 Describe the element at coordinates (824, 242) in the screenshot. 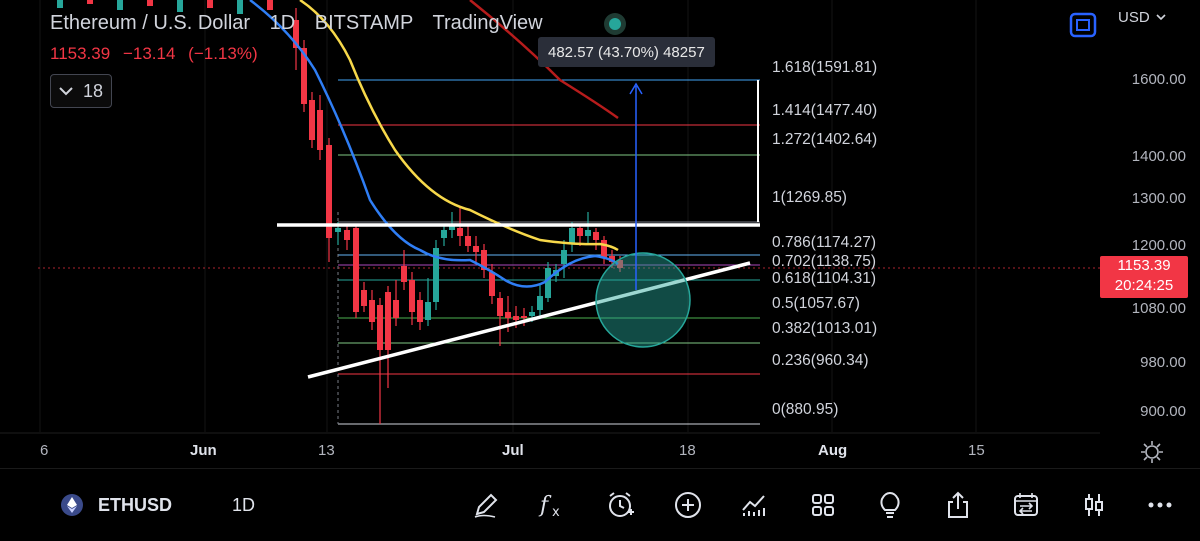

I see `fib-label-0786: 0.786(1174.27)` at that location.